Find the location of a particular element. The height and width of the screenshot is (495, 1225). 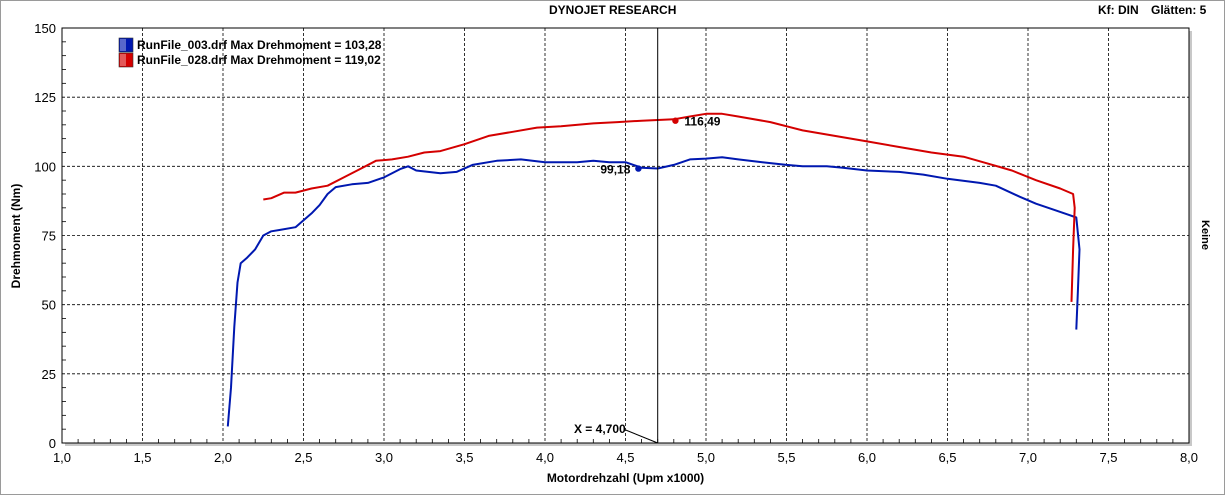

y-tick-label: 0 is located at coordinates (52, 443).